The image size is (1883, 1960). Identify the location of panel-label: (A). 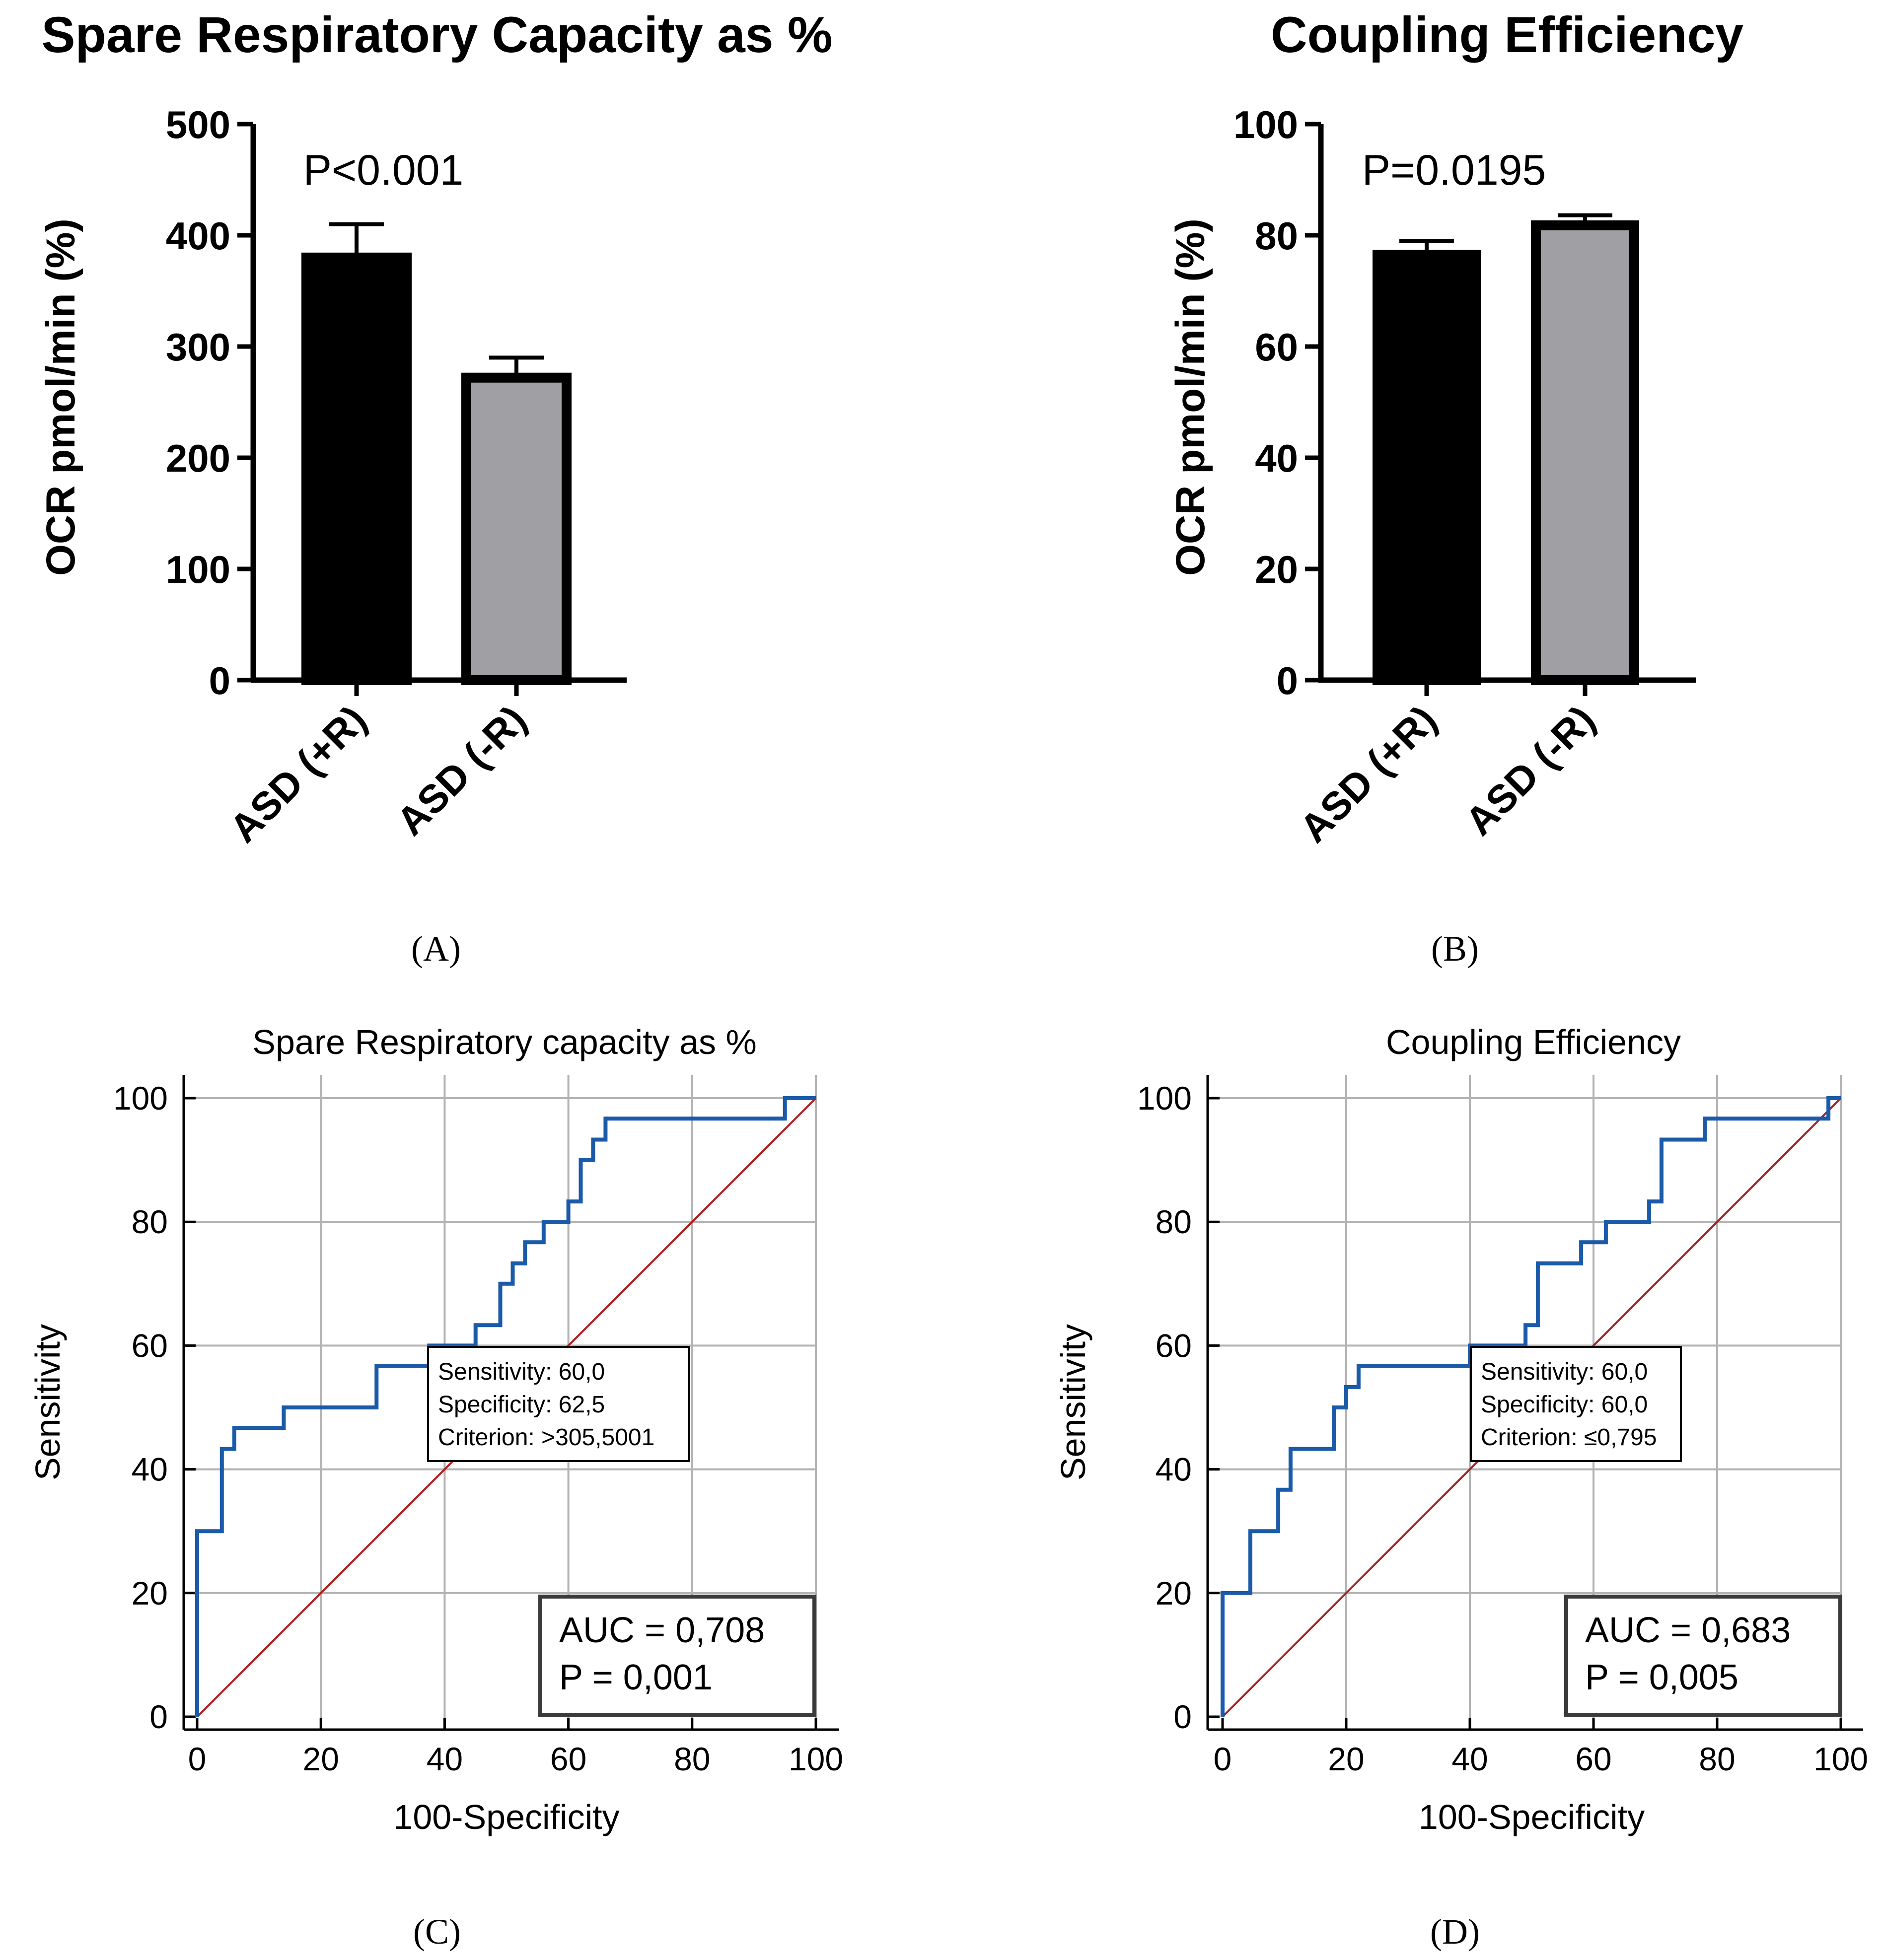
(436, 949).